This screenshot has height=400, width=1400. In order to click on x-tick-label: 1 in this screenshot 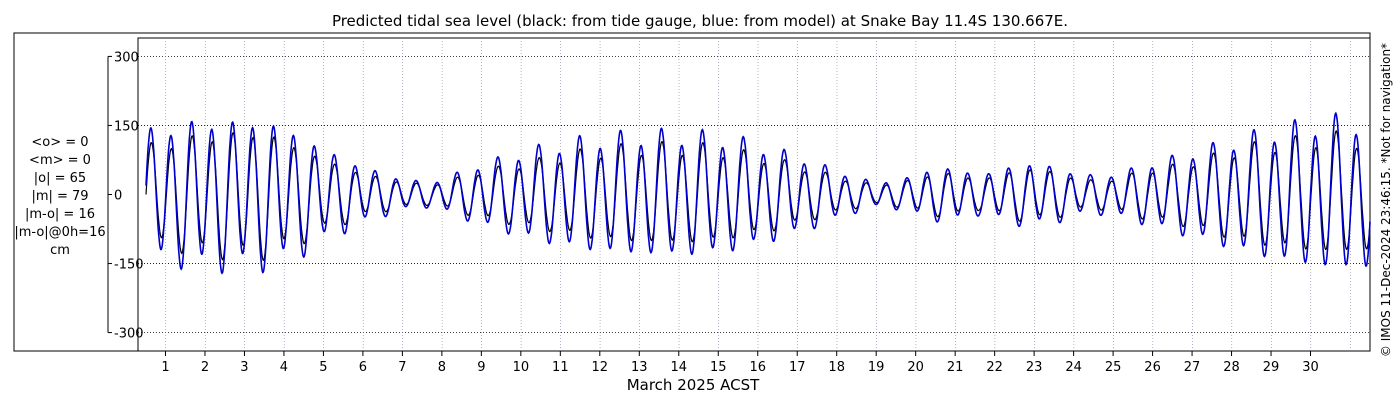, I will do `click(165, 367)`.